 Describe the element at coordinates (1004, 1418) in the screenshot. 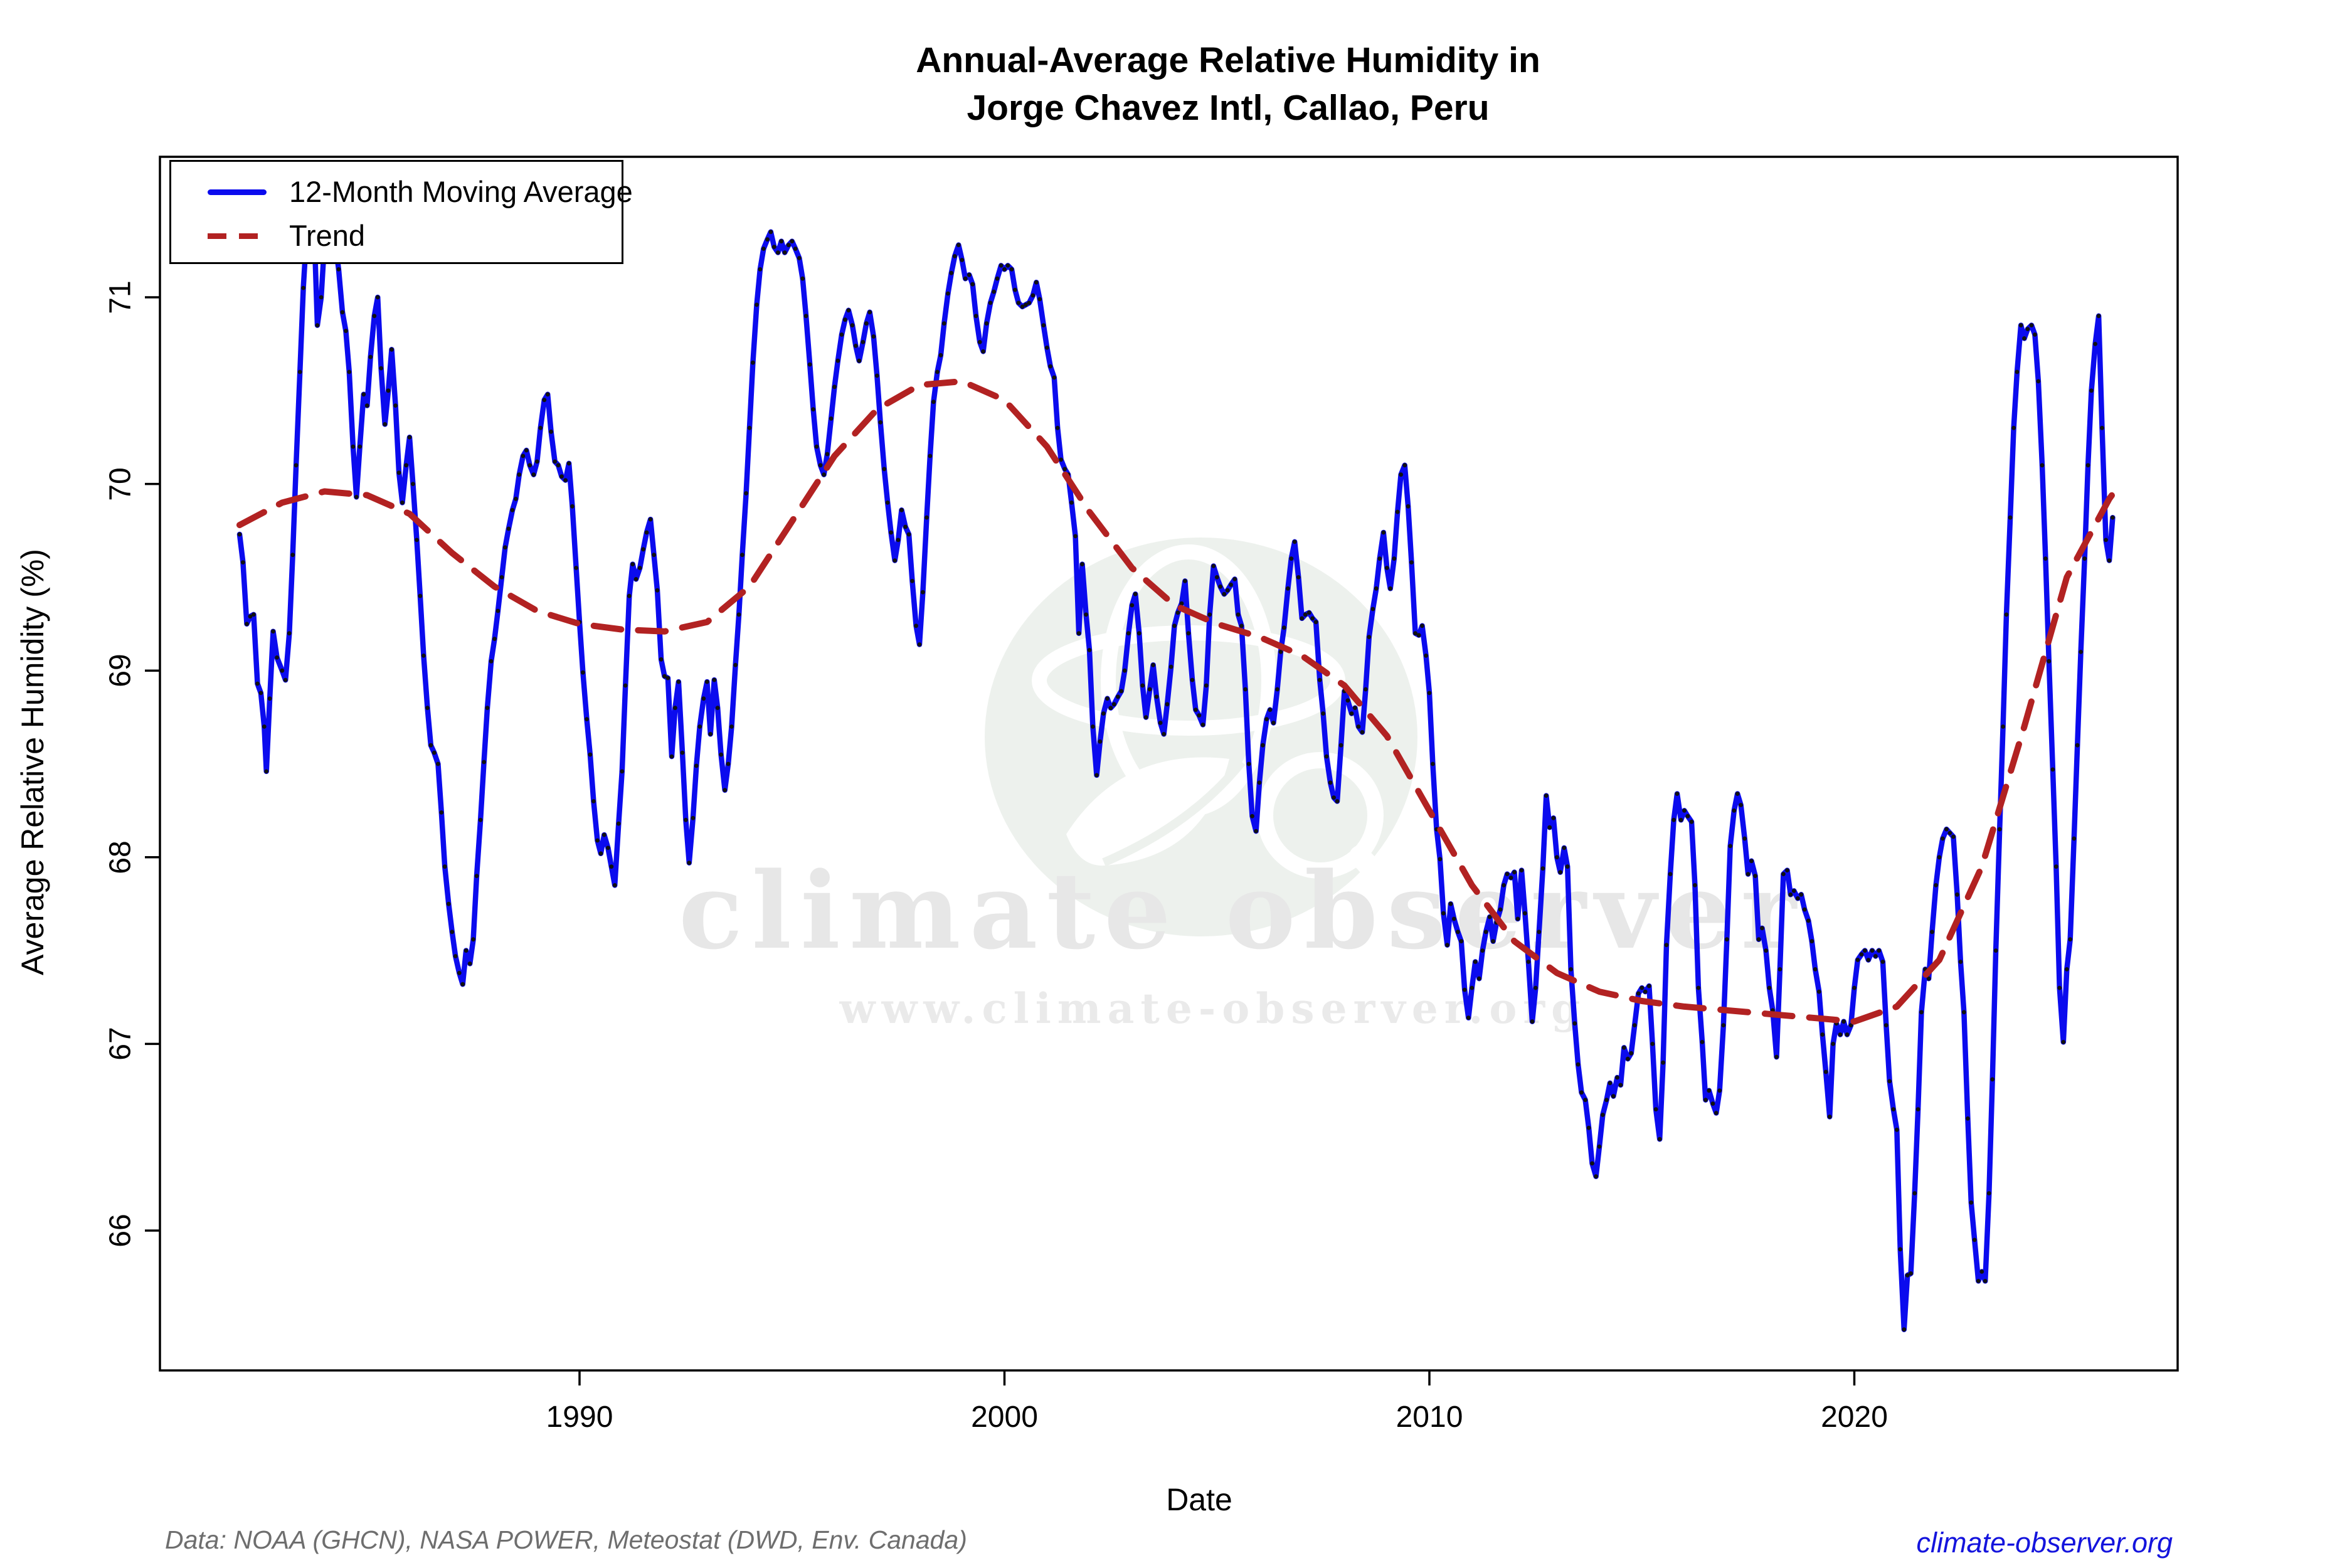

I see `x-tick-label: 2000` at that location.